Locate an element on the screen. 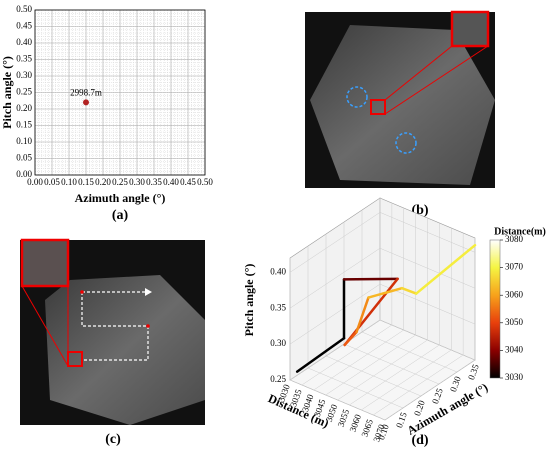 Image resolution: width=550 pixels, height=457 pixels. x-tick-label: 0.20 is located at coordinates (103, 182).